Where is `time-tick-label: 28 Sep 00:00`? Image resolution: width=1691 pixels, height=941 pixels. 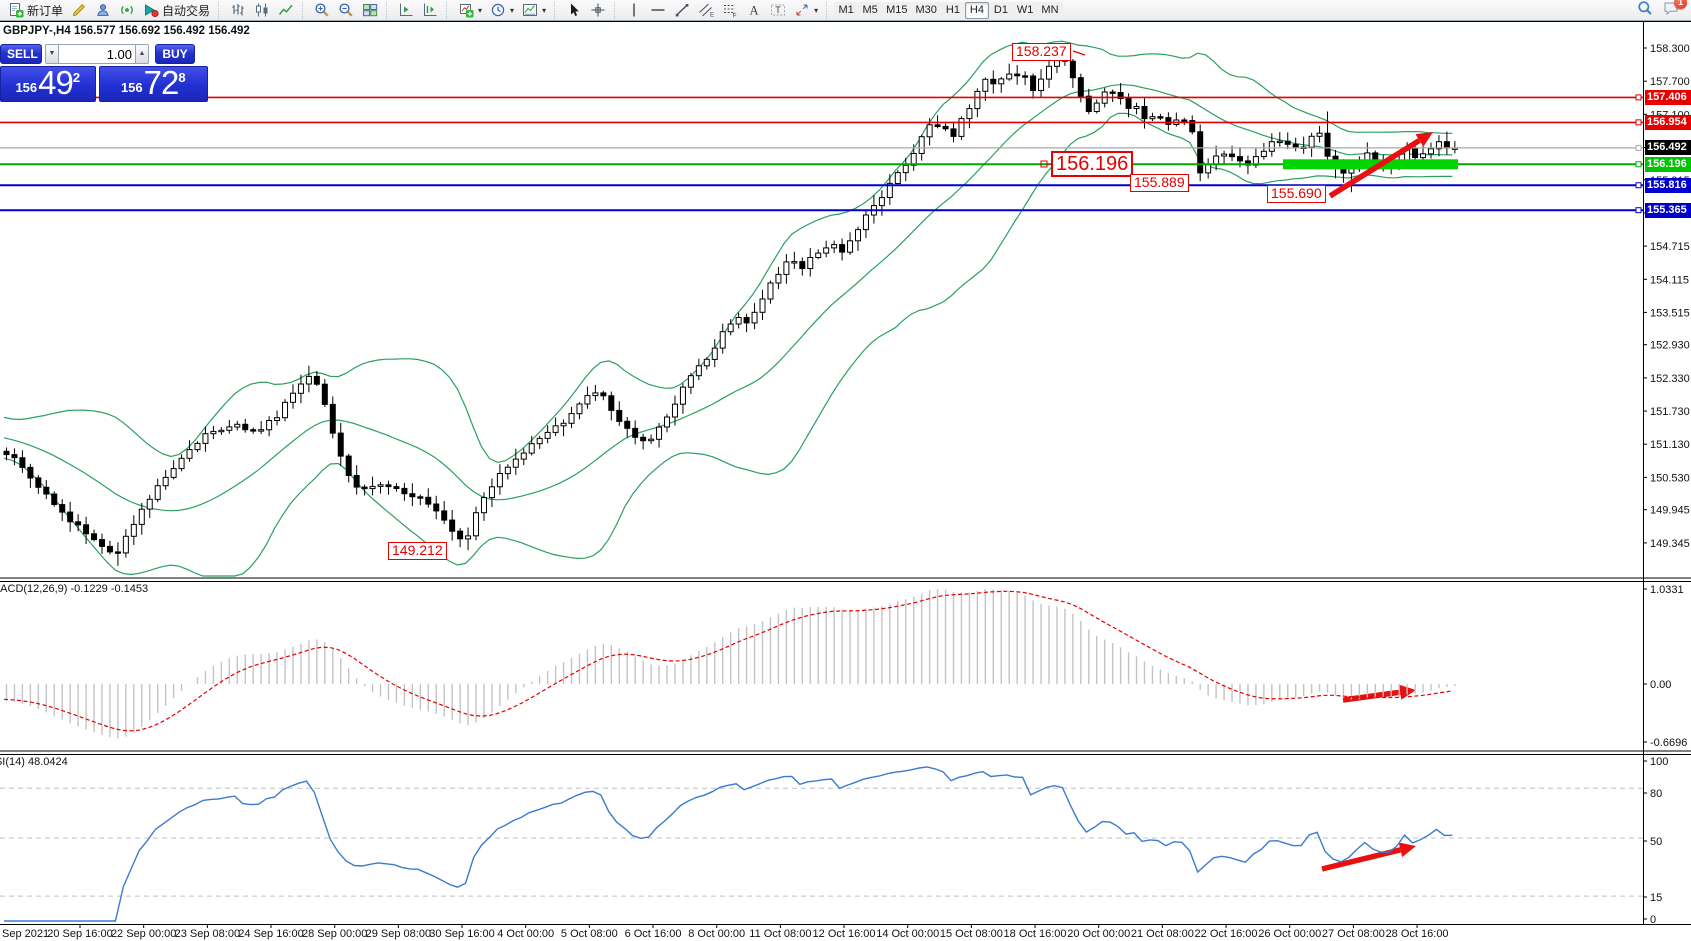
time-tick-label: 28 Sep 00:00 is located at coordinates (334, 934).